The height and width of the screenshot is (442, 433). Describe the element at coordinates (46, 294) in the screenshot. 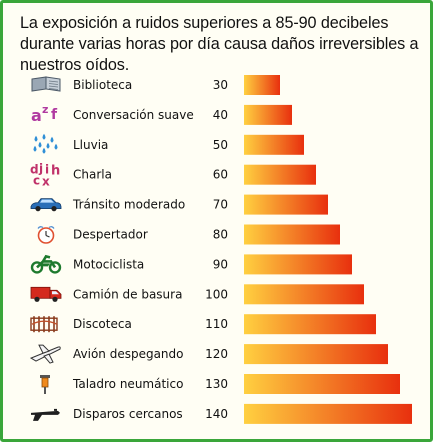

I see `garbage-truck-icon` at that location.